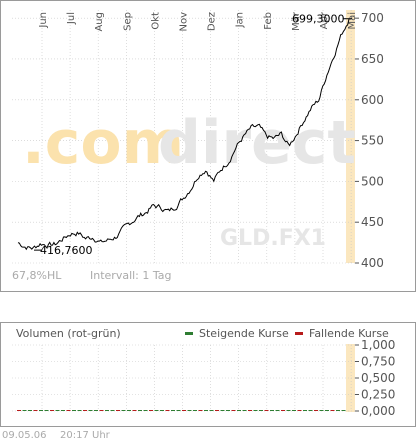  I want to click on price-x-tick-label: Jun, so click(43, 20).